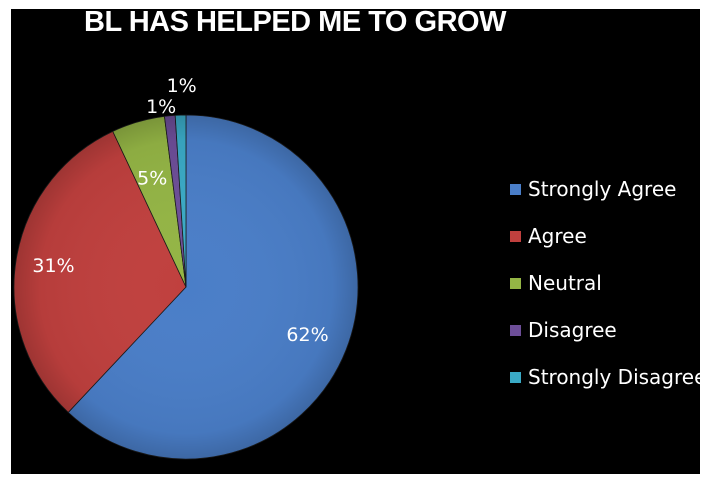 The width and height of the screenshot is (709, 483). What do you see at coordinates (602, 189) in the screenshot?
I see `legend-label-strongly-agree: Strongly Agree` at bounding box center [602, 189].